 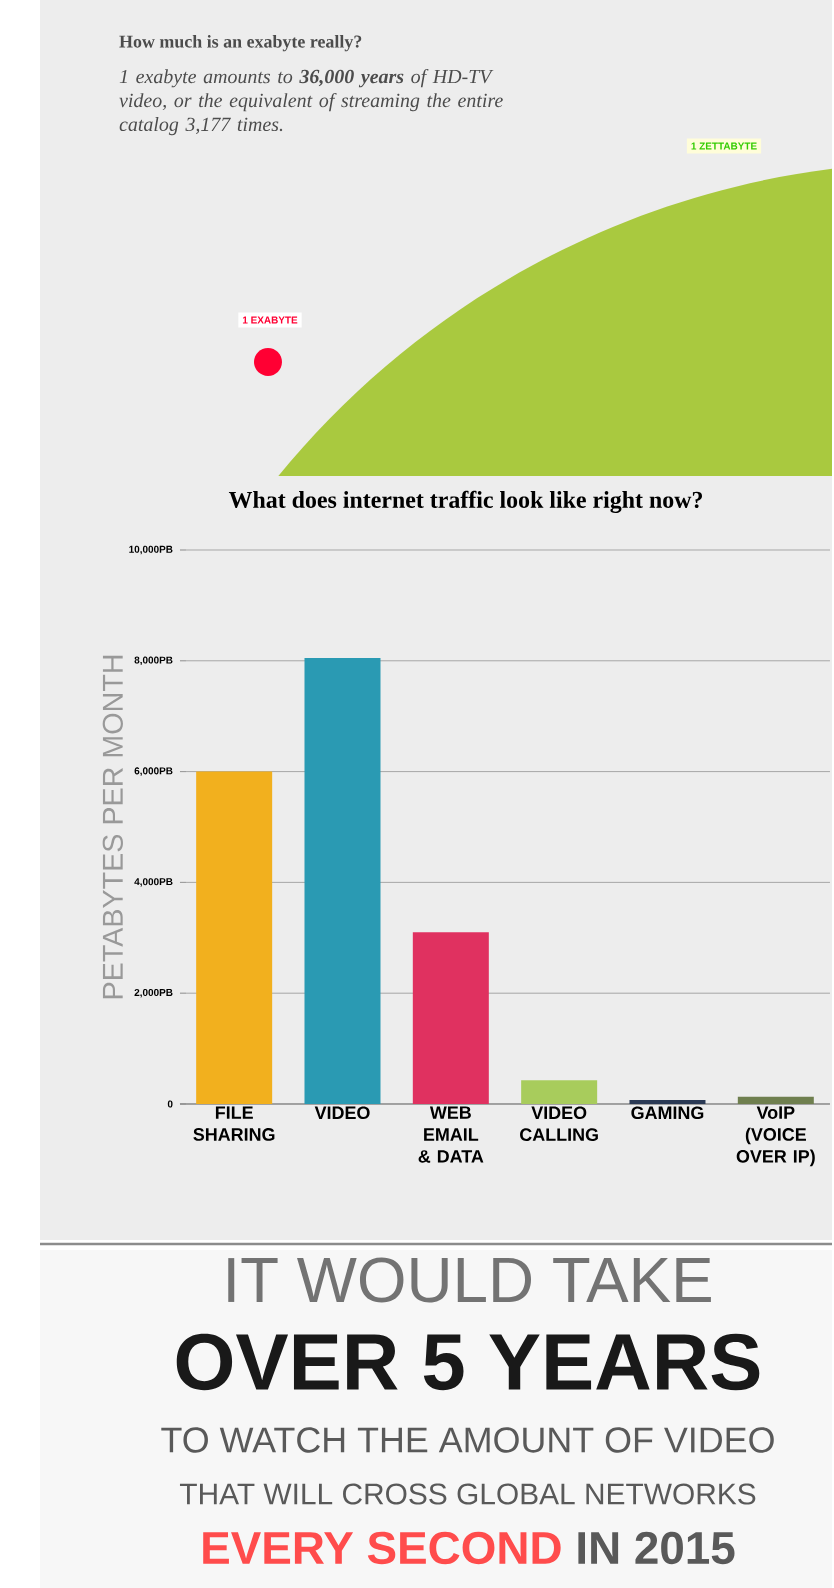 What do you see at coordinates (559, 1124) in the screenshot?
I see `x-tick-label: VIDEO CALLING` at bounding box center [559, 1124].